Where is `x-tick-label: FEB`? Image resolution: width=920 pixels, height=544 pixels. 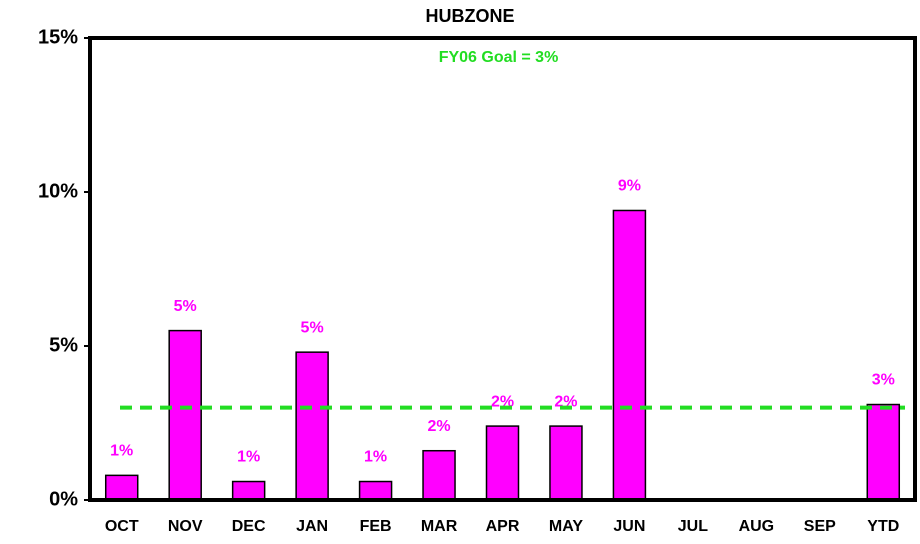
x-tick-label: FEB is located at coordinates (376, 526).